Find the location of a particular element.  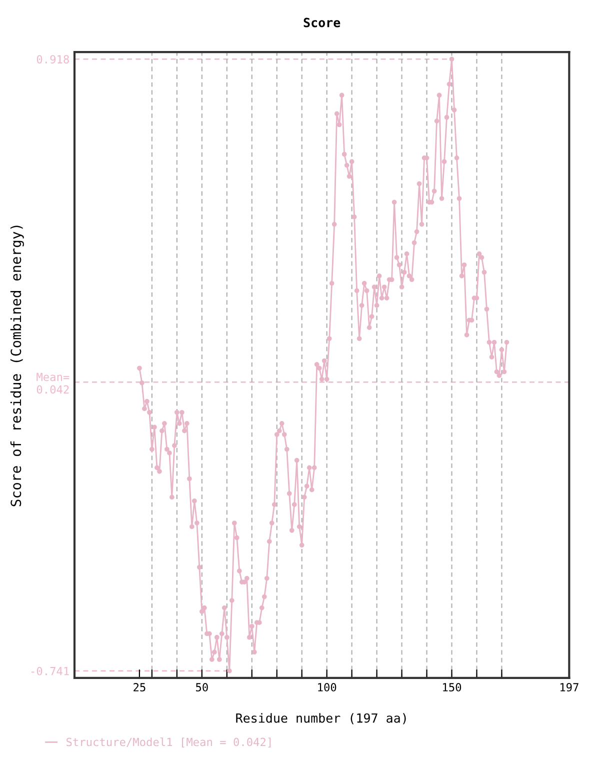

x-axis-title: Residue number (197 aa) is located at coordinates (321, 718).